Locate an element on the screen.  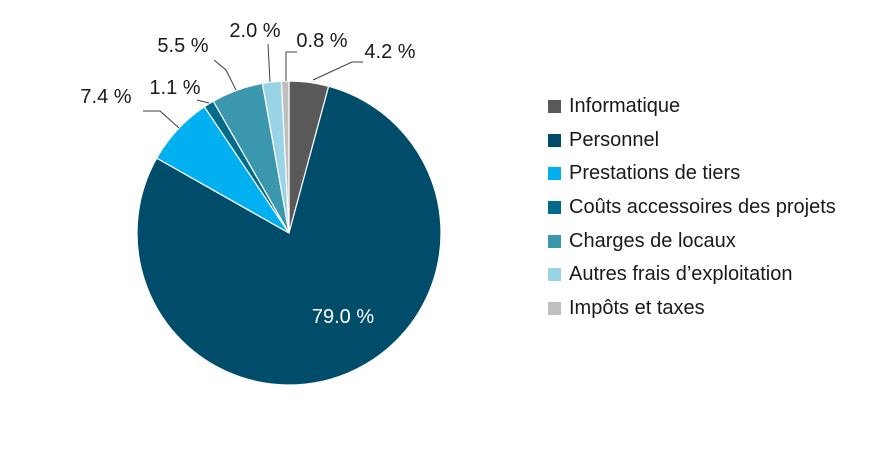
legend-item-impots-et-taxes: Impôts et taxes is located at coordinates (692, 309).